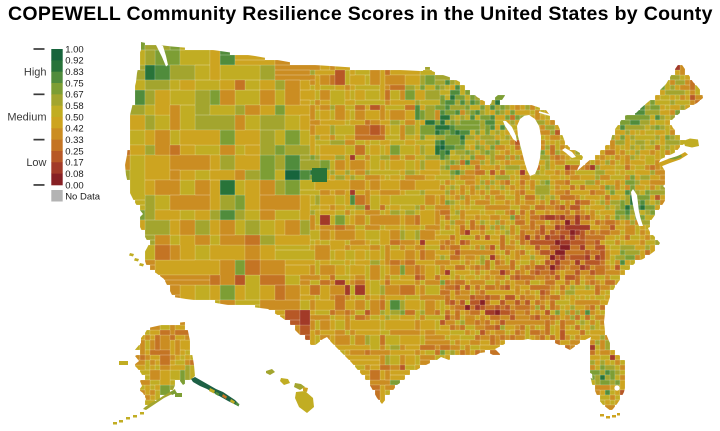 The width and height of the screenshot is (720, 431). I want to click on svg-text: Medium, so click(26, 118).